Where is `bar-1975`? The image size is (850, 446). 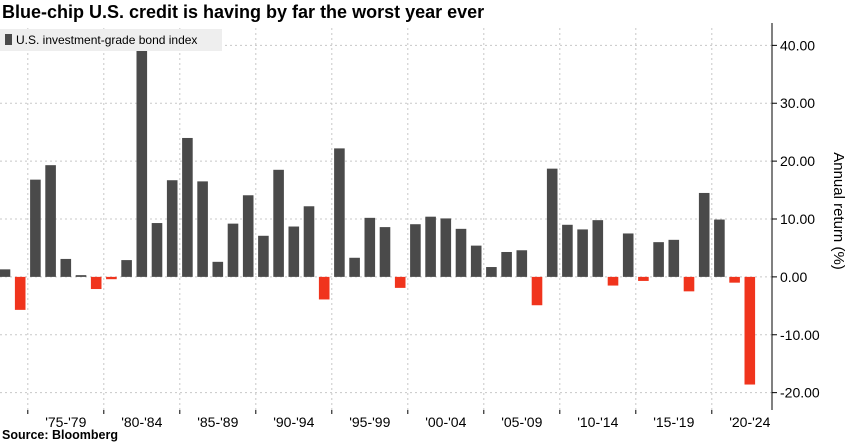
bar-1975 is located at coordinates (35, 228).